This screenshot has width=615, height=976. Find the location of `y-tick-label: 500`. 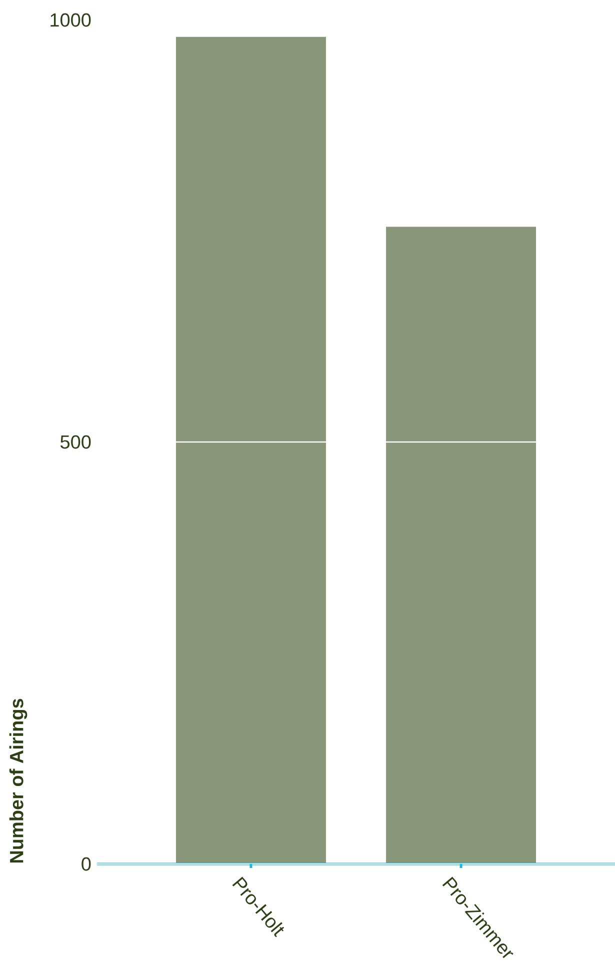

y-tick-label: 500 is located at coordinates (75, 442).